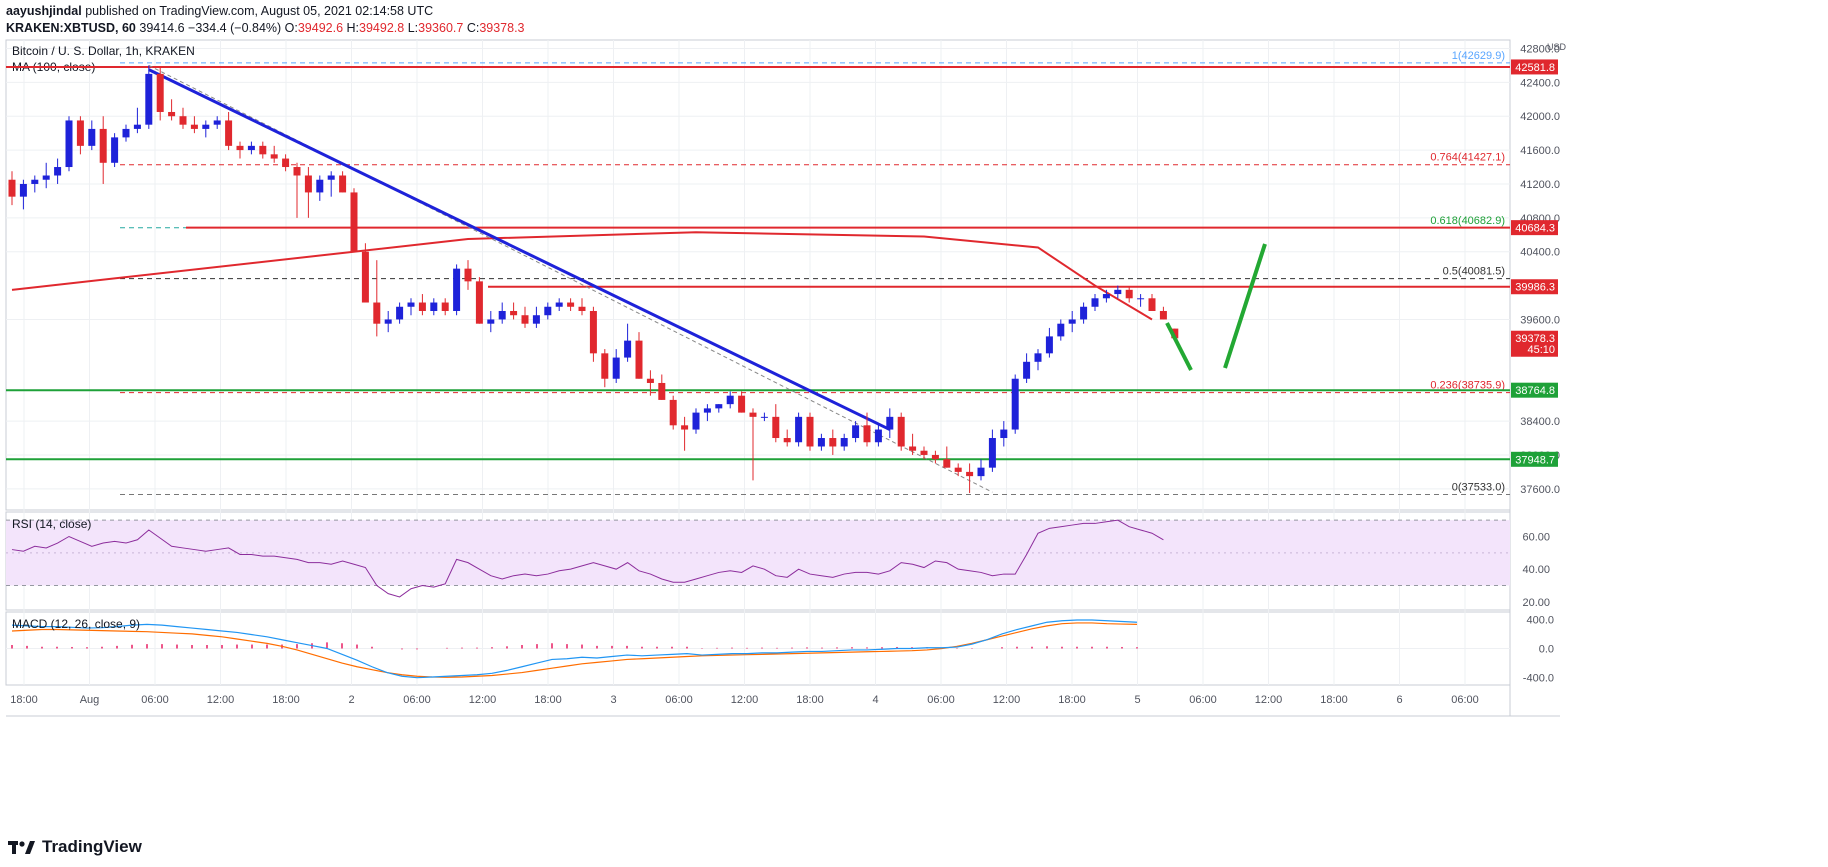 The height and width of the screenshot is (867, 1828). What do you see at coordinates (1467, 221) in the screenshot?
I see `fib-level-label: 0.618(40682.9)` at bounding box center [1467, 221].